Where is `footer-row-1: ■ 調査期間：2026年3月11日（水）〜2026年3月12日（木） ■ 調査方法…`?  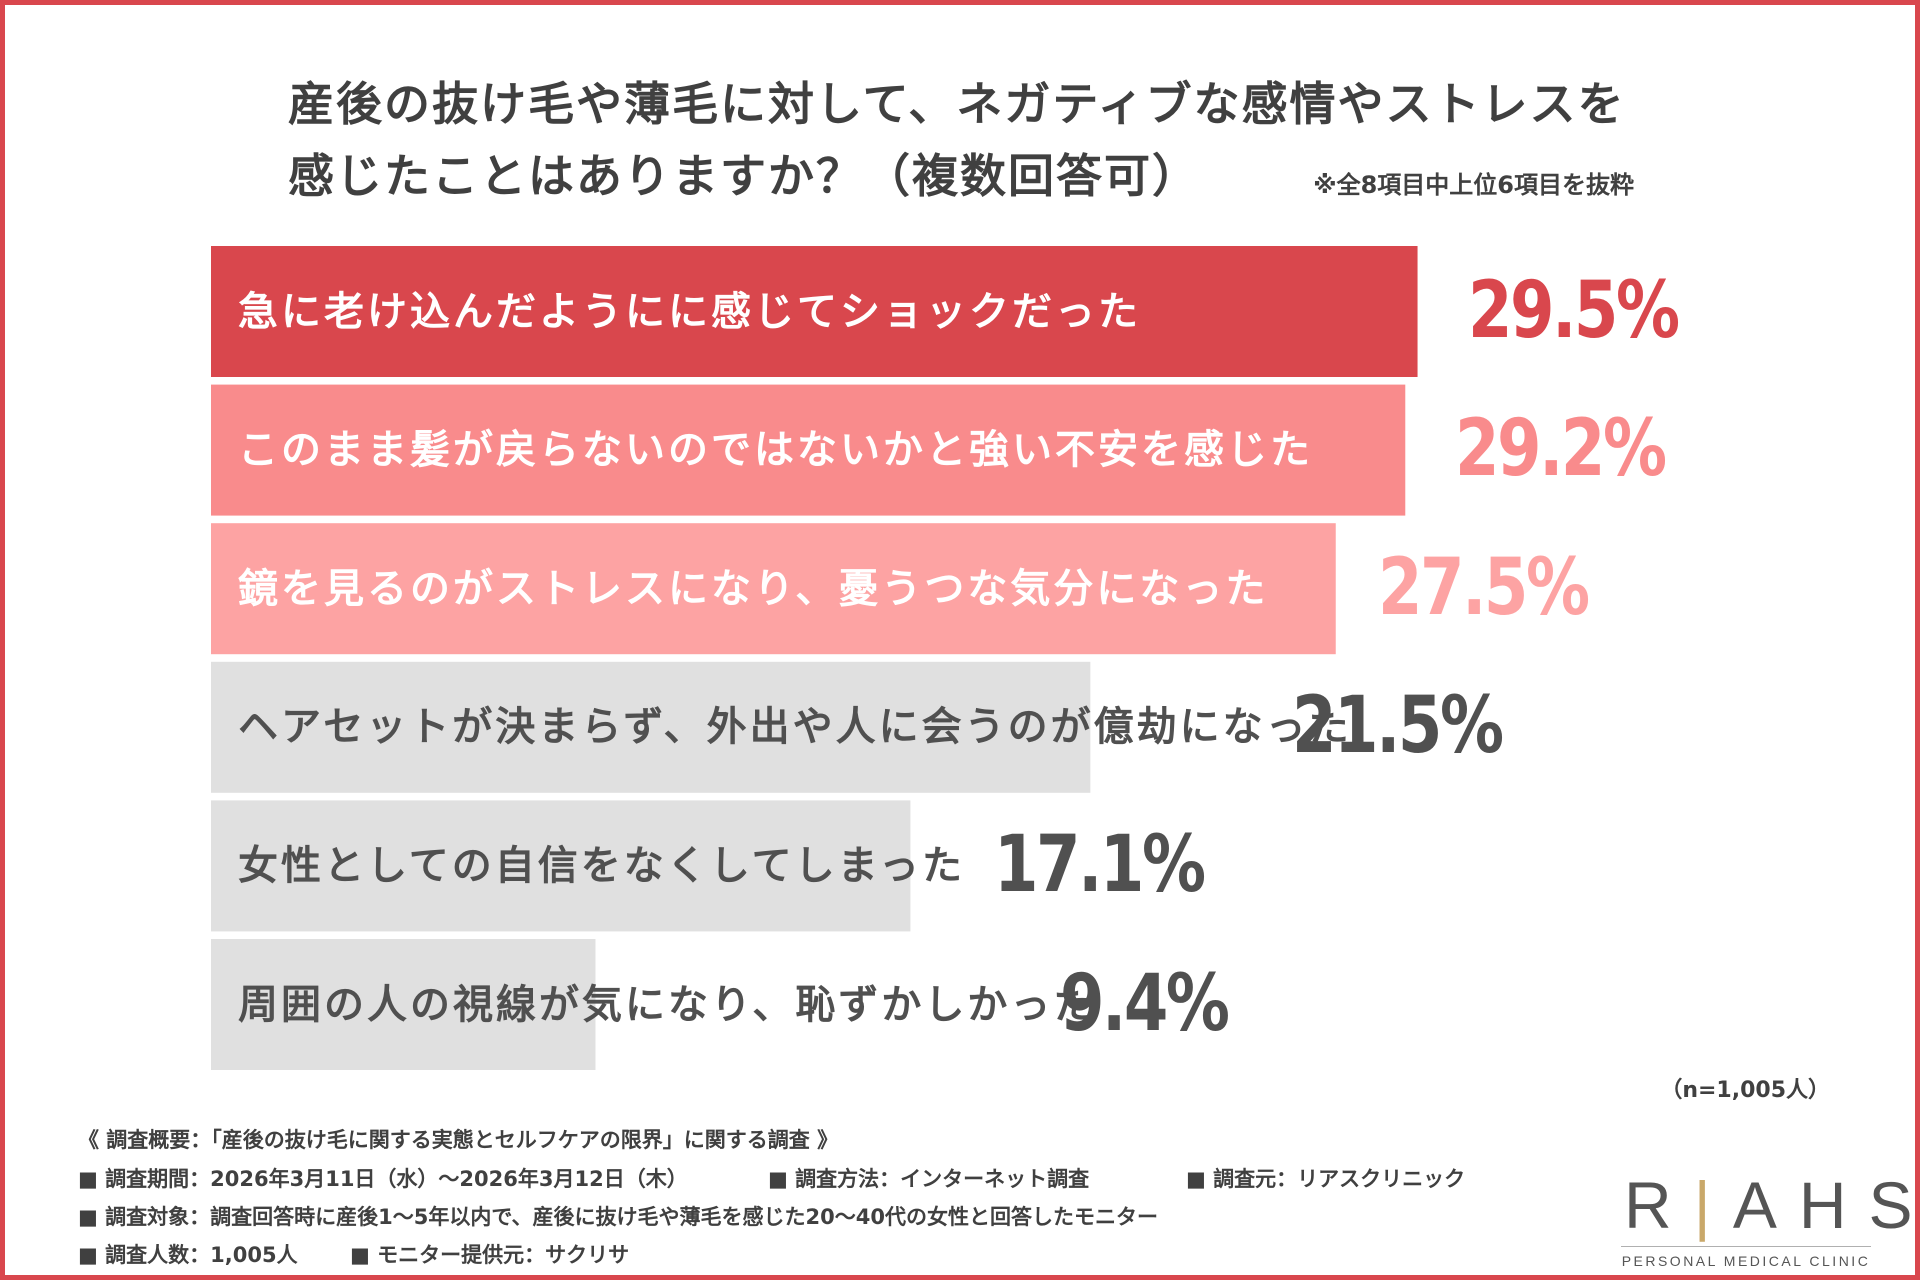
footer-row-1: ■ 調査期間：2026年3月11日（水）〜2026年3月12日（木） ■ 調査方法… is located at coordinates (771, 1178).